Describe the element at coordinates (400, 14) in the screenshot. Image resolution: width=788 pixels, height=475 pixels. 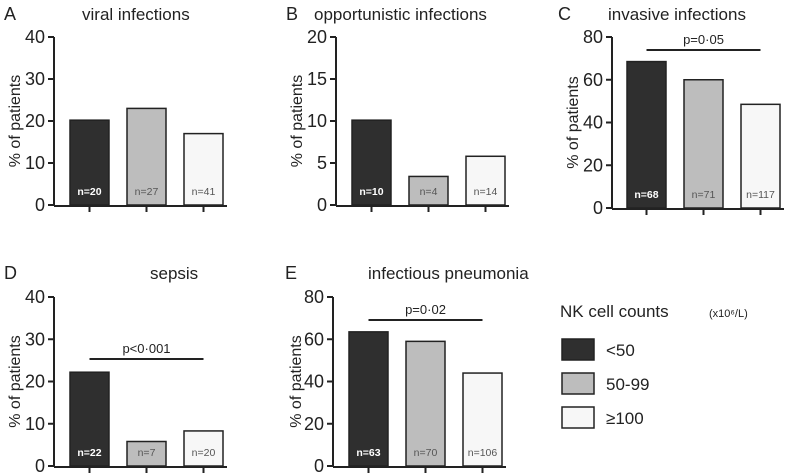
I see `chart-title: opportunistic infections` at that location.